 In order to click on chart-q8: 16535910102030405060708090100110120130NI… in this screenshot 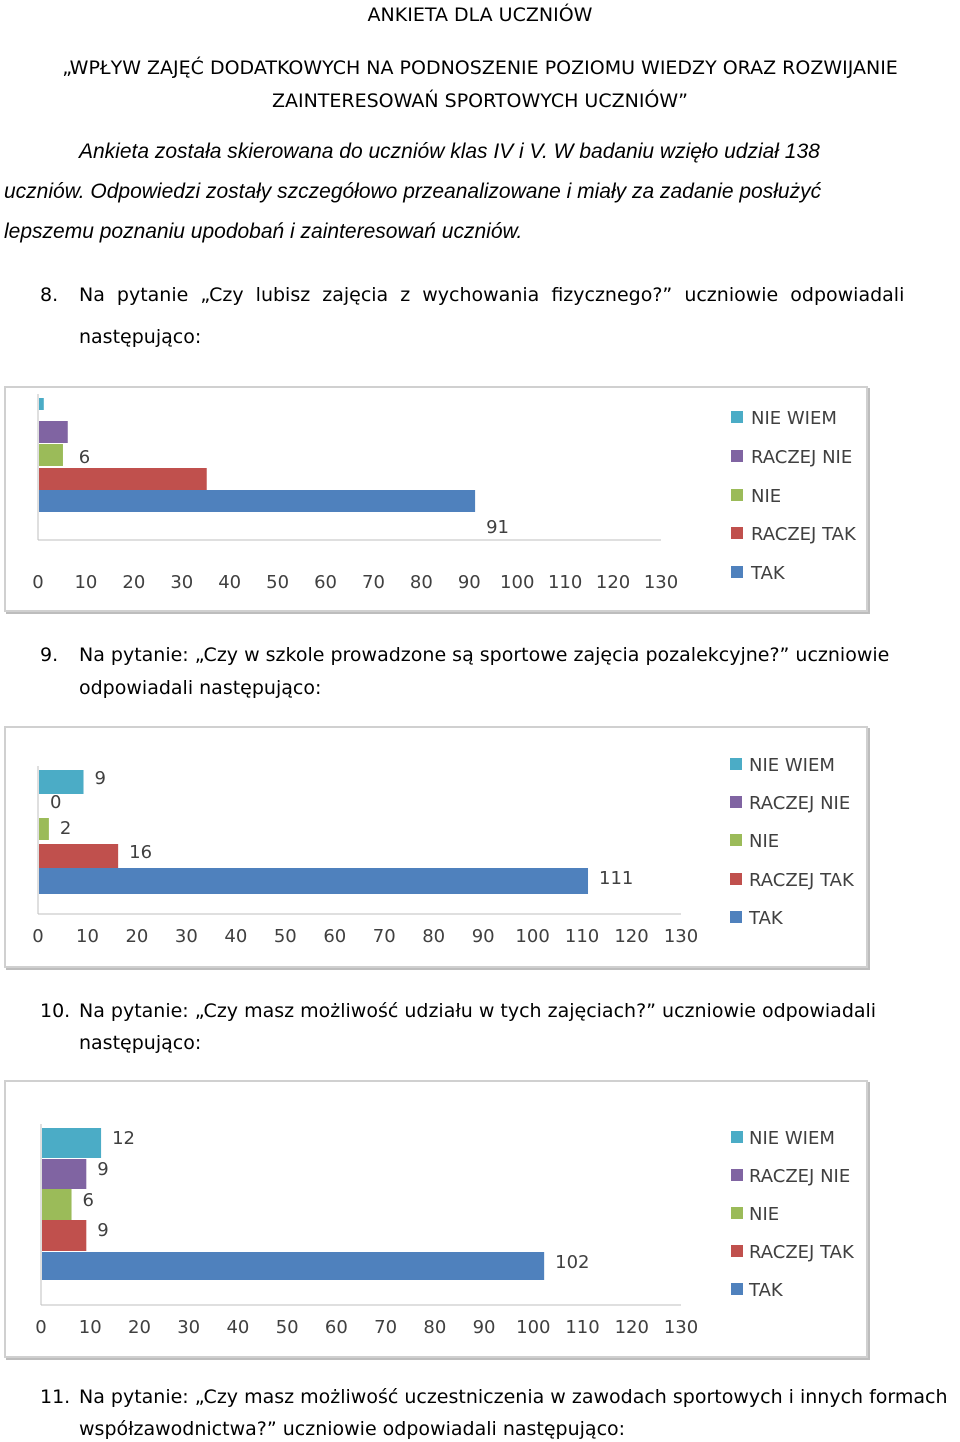, I will do `click(436, 499)`.